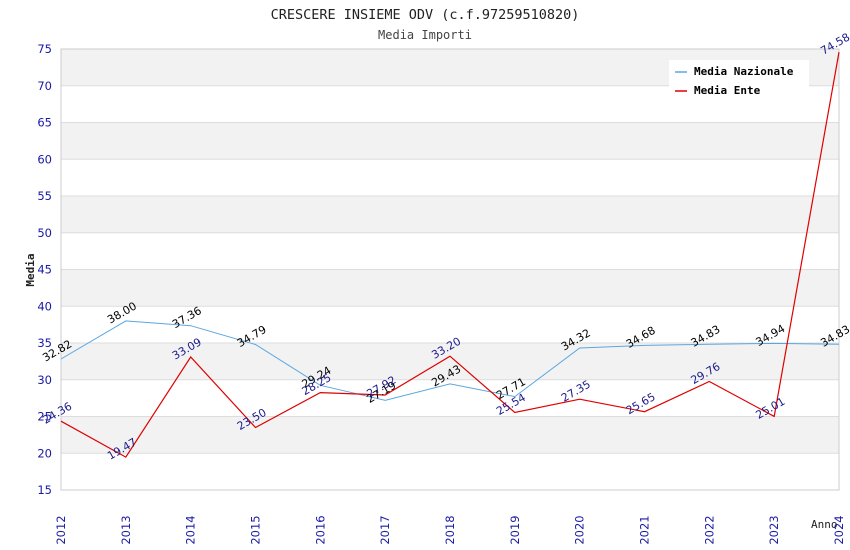  Describe the element at coordinates (44, 380) in the screenshot. I see `y-tick-label: 30` at that location.